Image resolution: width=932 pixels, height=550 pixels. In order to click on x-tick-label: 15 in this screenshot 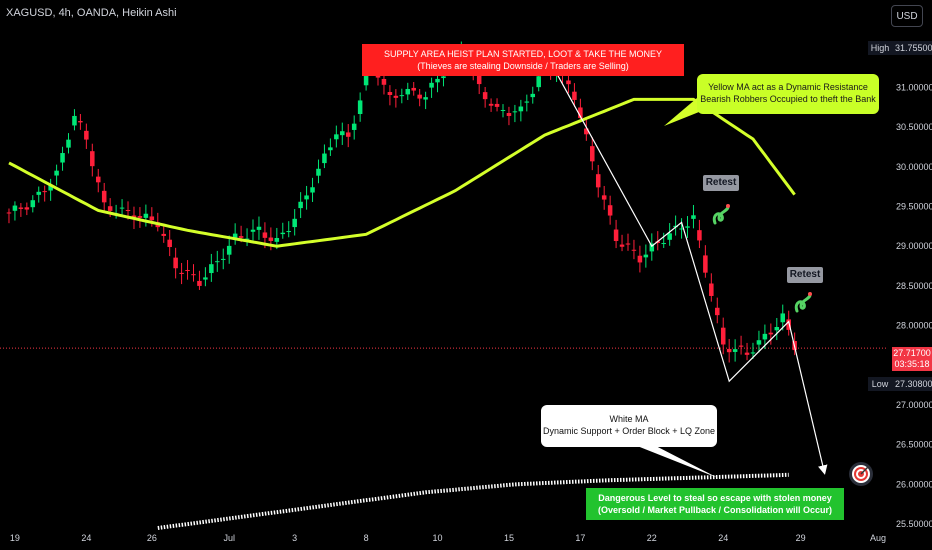, I will do `click(509, 538)`.